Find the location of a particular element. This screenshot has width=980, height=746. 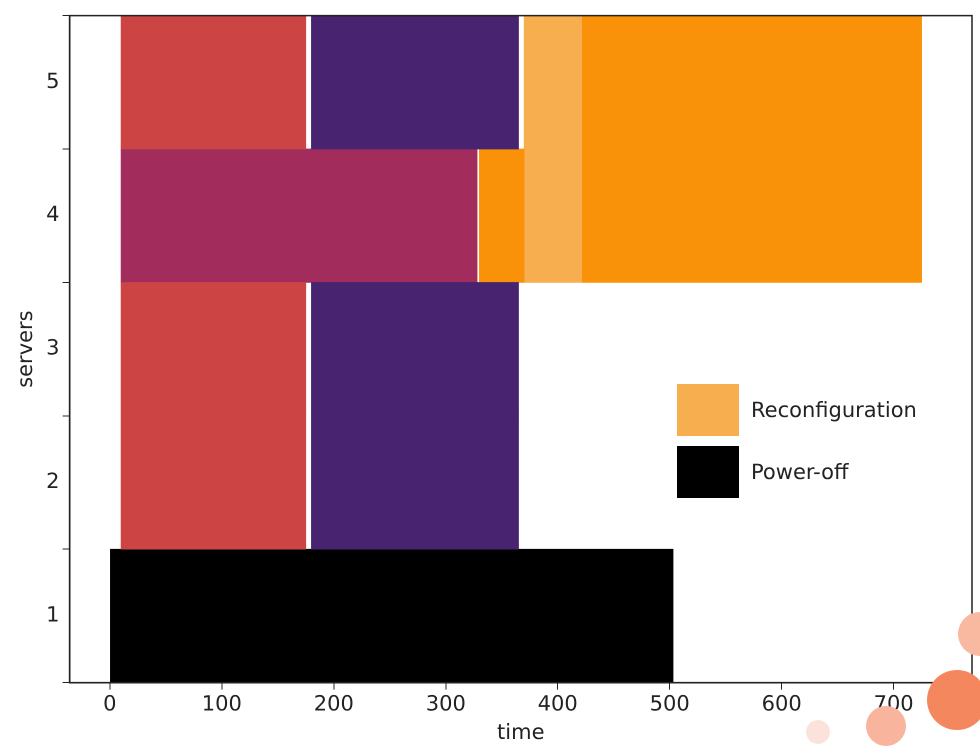

x-tick-label: 500 is located at coordinates (670, 704).